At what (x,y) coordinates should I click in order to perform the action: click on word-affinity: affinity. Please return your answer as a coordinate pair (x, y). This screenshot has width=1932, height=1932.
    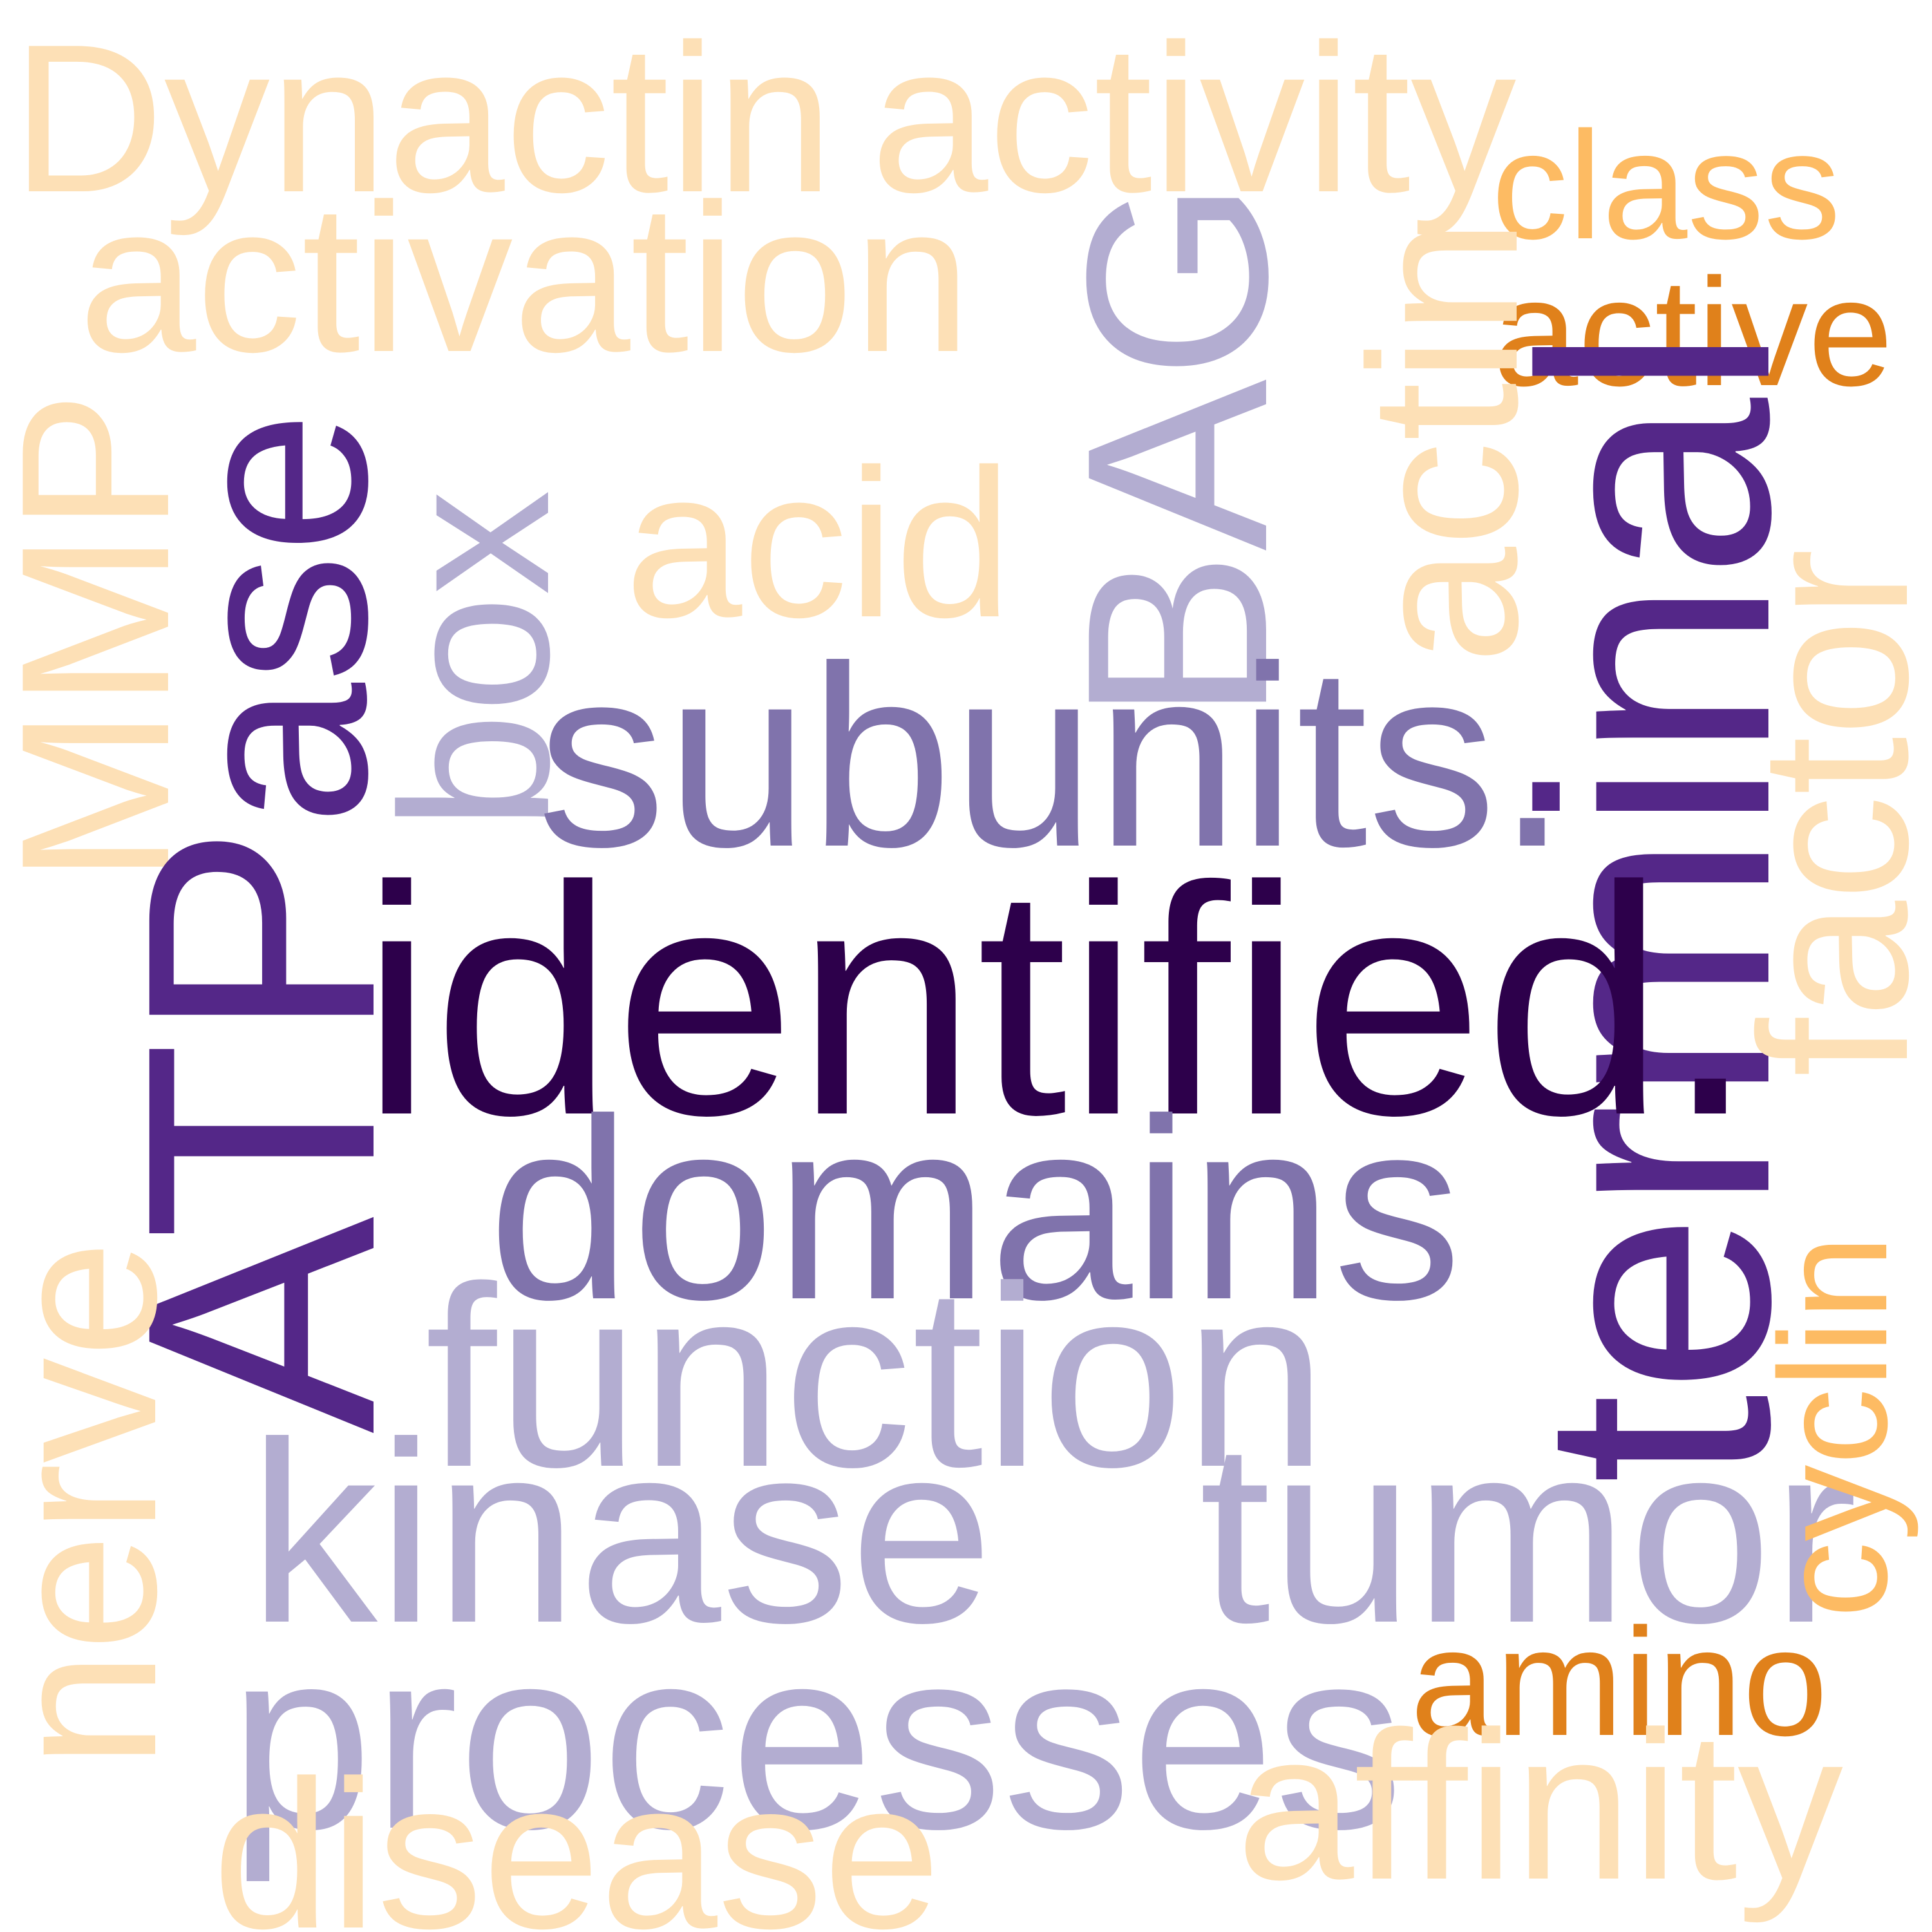
    Looking at the image, I should click on (1540, 1805).